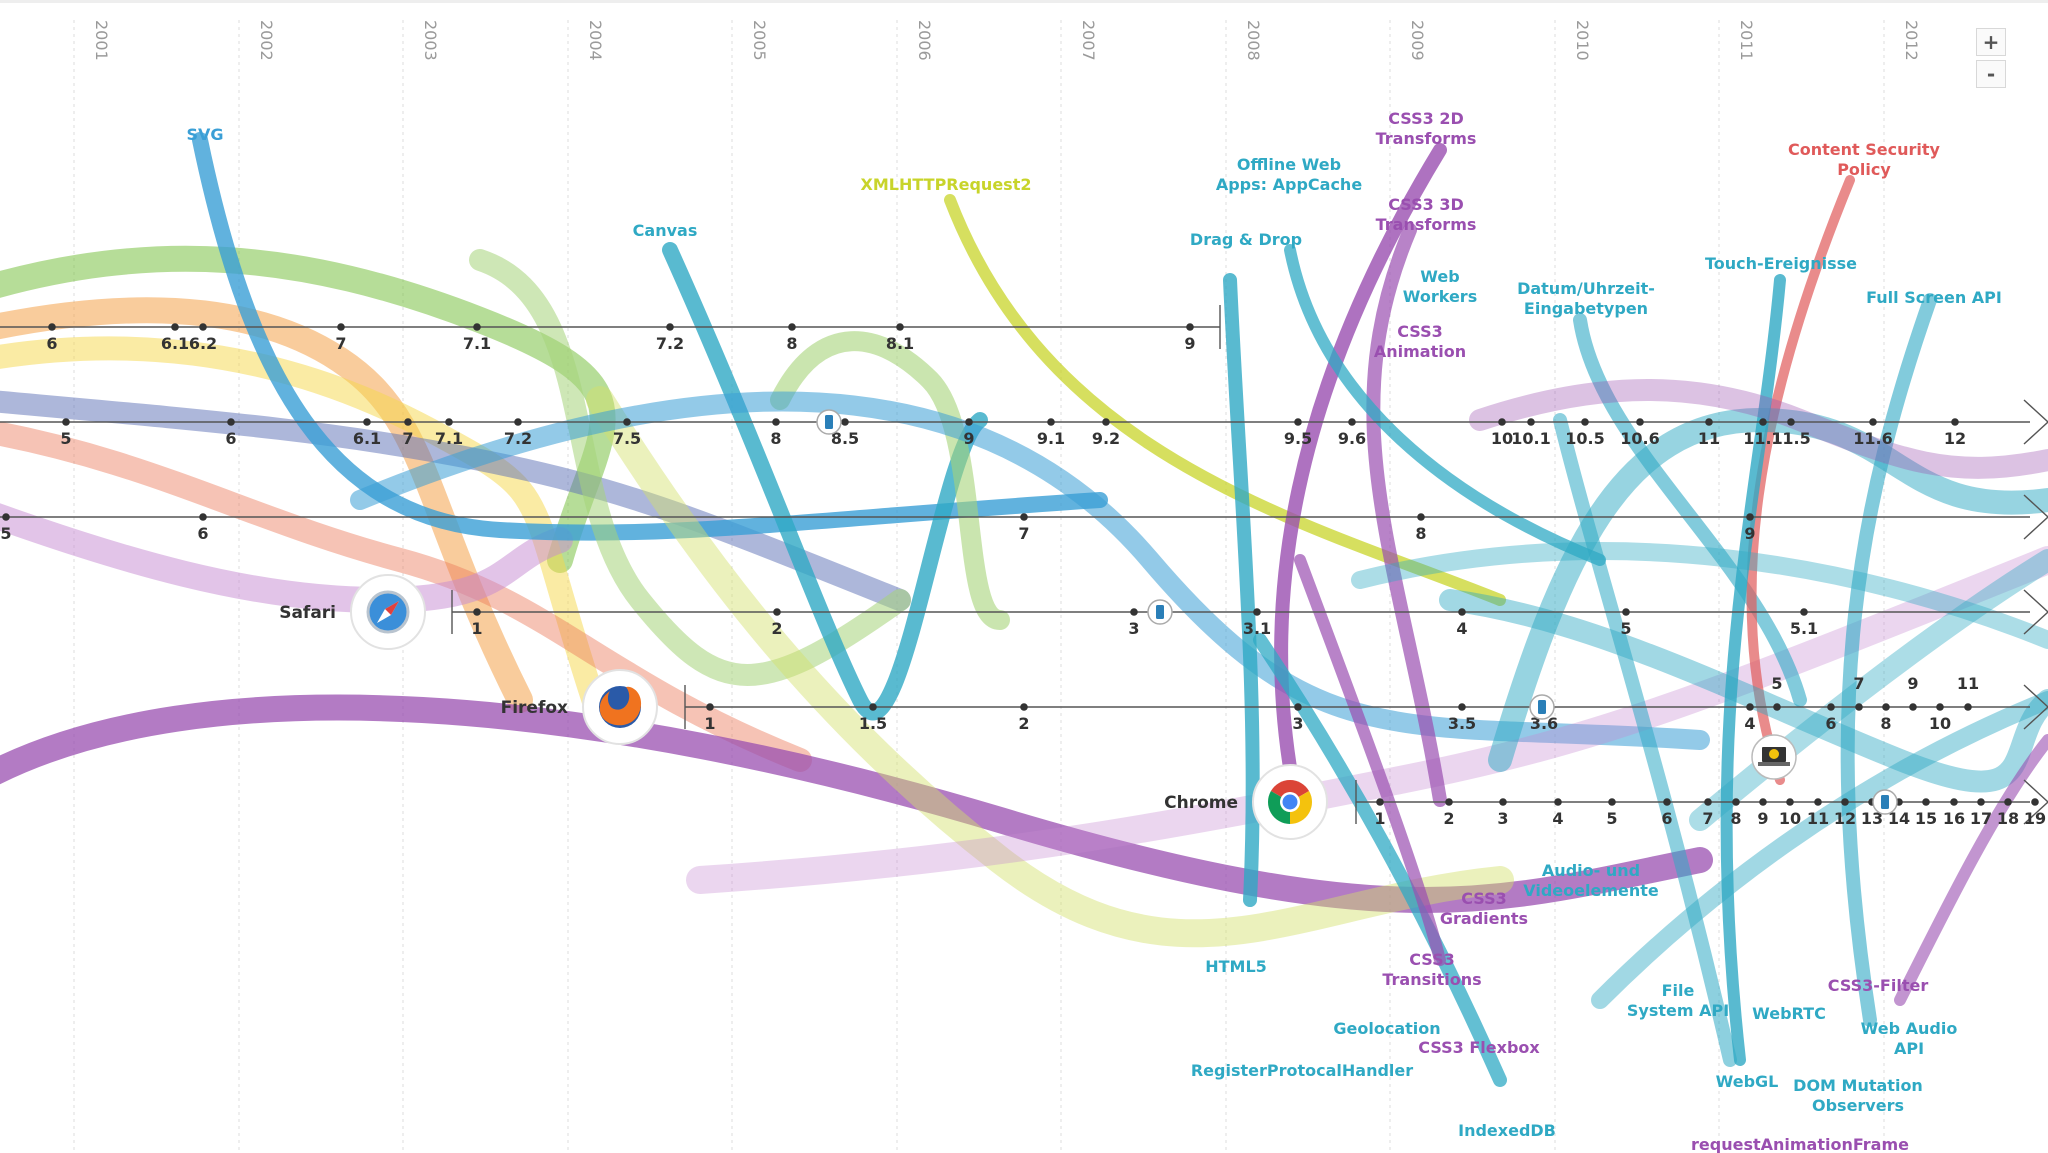  I want to click on zoom-in-button: +, so click(1991, 42).